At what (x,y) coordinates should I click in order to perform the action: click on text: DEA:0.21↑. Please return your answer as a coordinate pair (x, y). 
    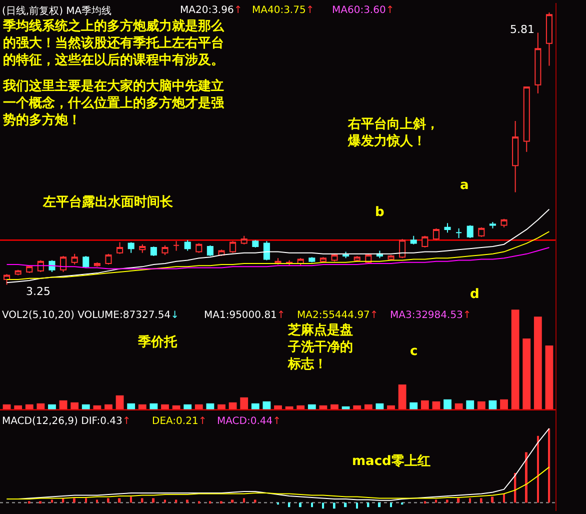
    Looking at the image, I should click on (179, 421).